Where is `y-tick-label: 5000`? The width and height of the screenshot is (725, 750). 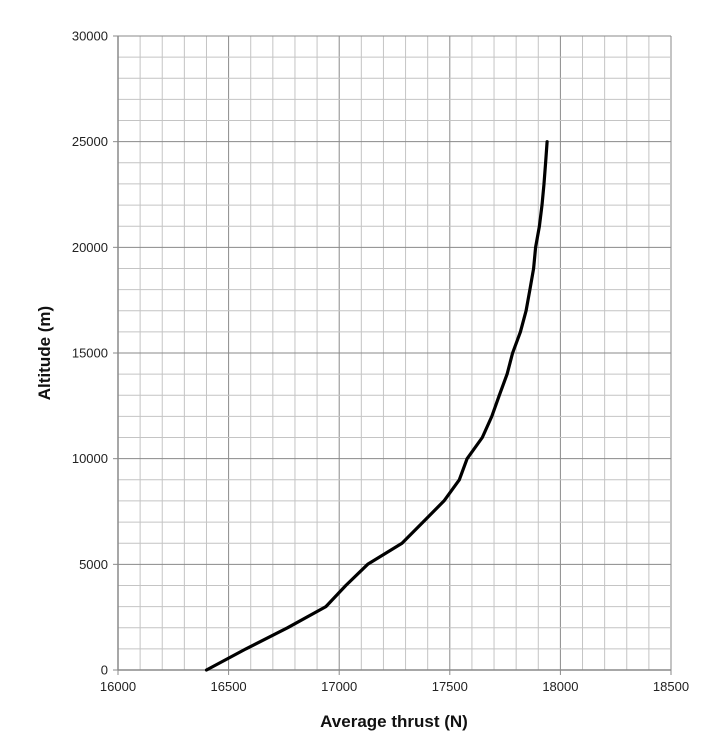
y-tick-label: 5000 is located at coordinates (93, 564).